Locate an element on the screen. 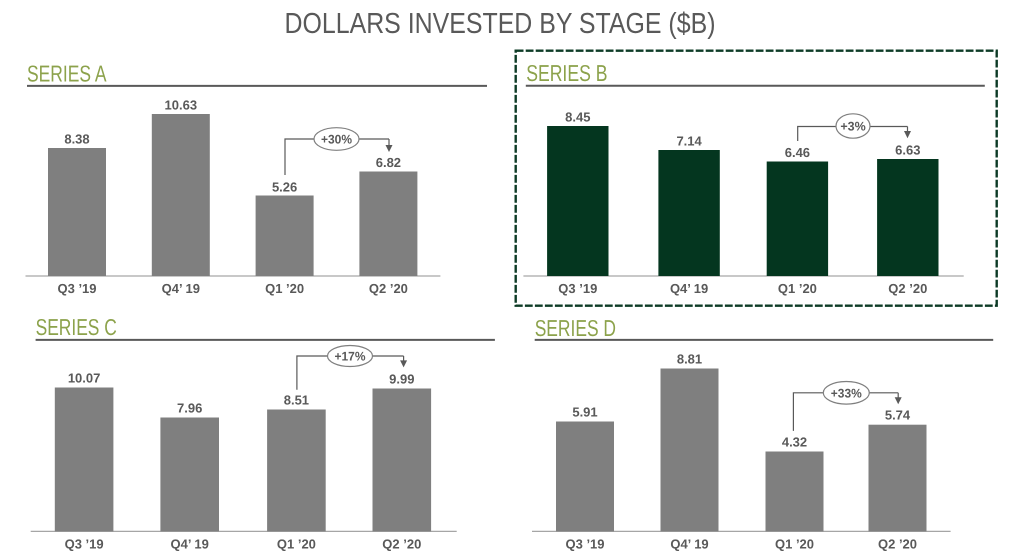 The height and width of the screenshot is (555, 1024). svg-text: 9.99 is located at coordinates (401, 379).